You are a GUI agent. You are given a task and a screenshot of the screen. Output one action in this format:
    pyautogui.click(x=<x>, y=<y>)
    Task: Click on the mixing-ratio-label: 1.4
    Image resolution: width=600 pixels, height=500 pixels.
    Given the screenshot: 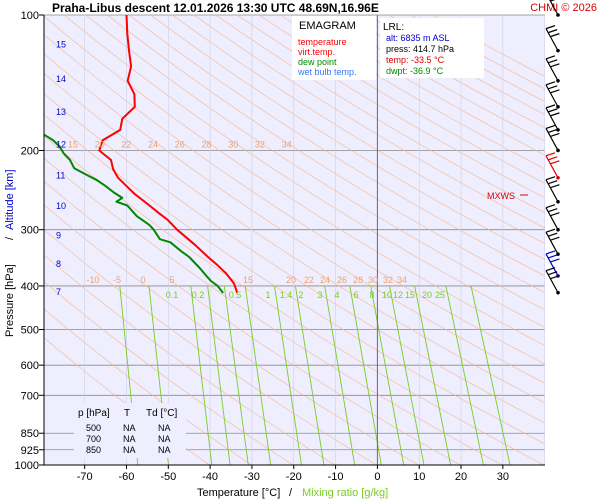 What is the action you would take?
    pyautogui.click(x=286, y=295)
    